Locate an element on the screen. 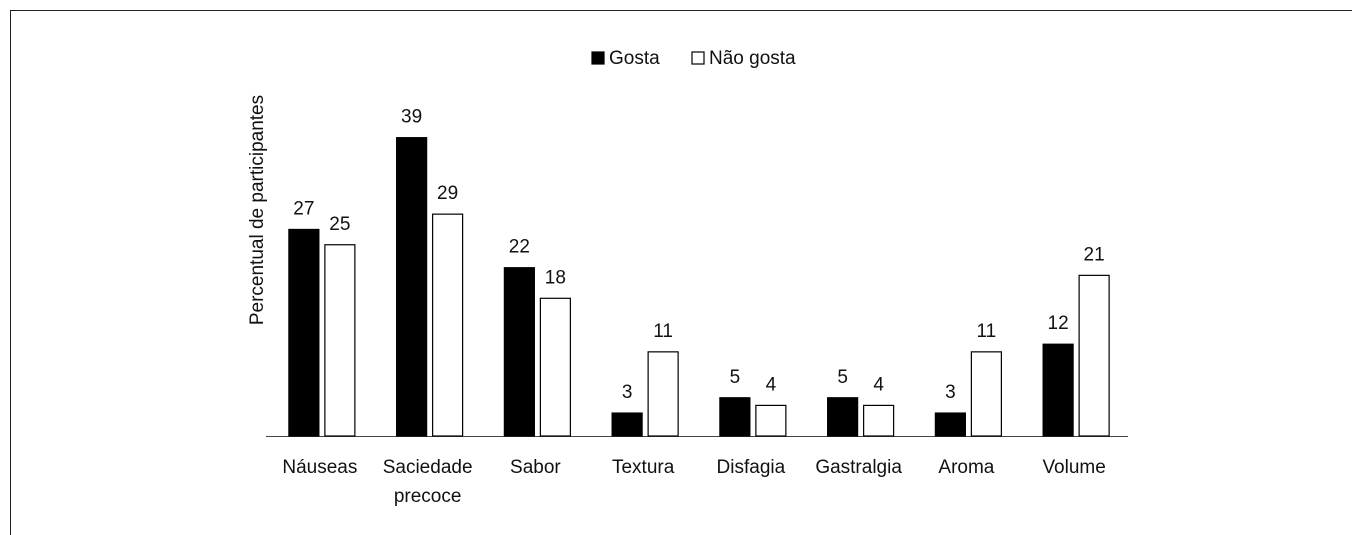 Image resolution: width=1360 pixels, height=535 pixels. x-tick-label: Aroma is located at coordinates (966, 467).